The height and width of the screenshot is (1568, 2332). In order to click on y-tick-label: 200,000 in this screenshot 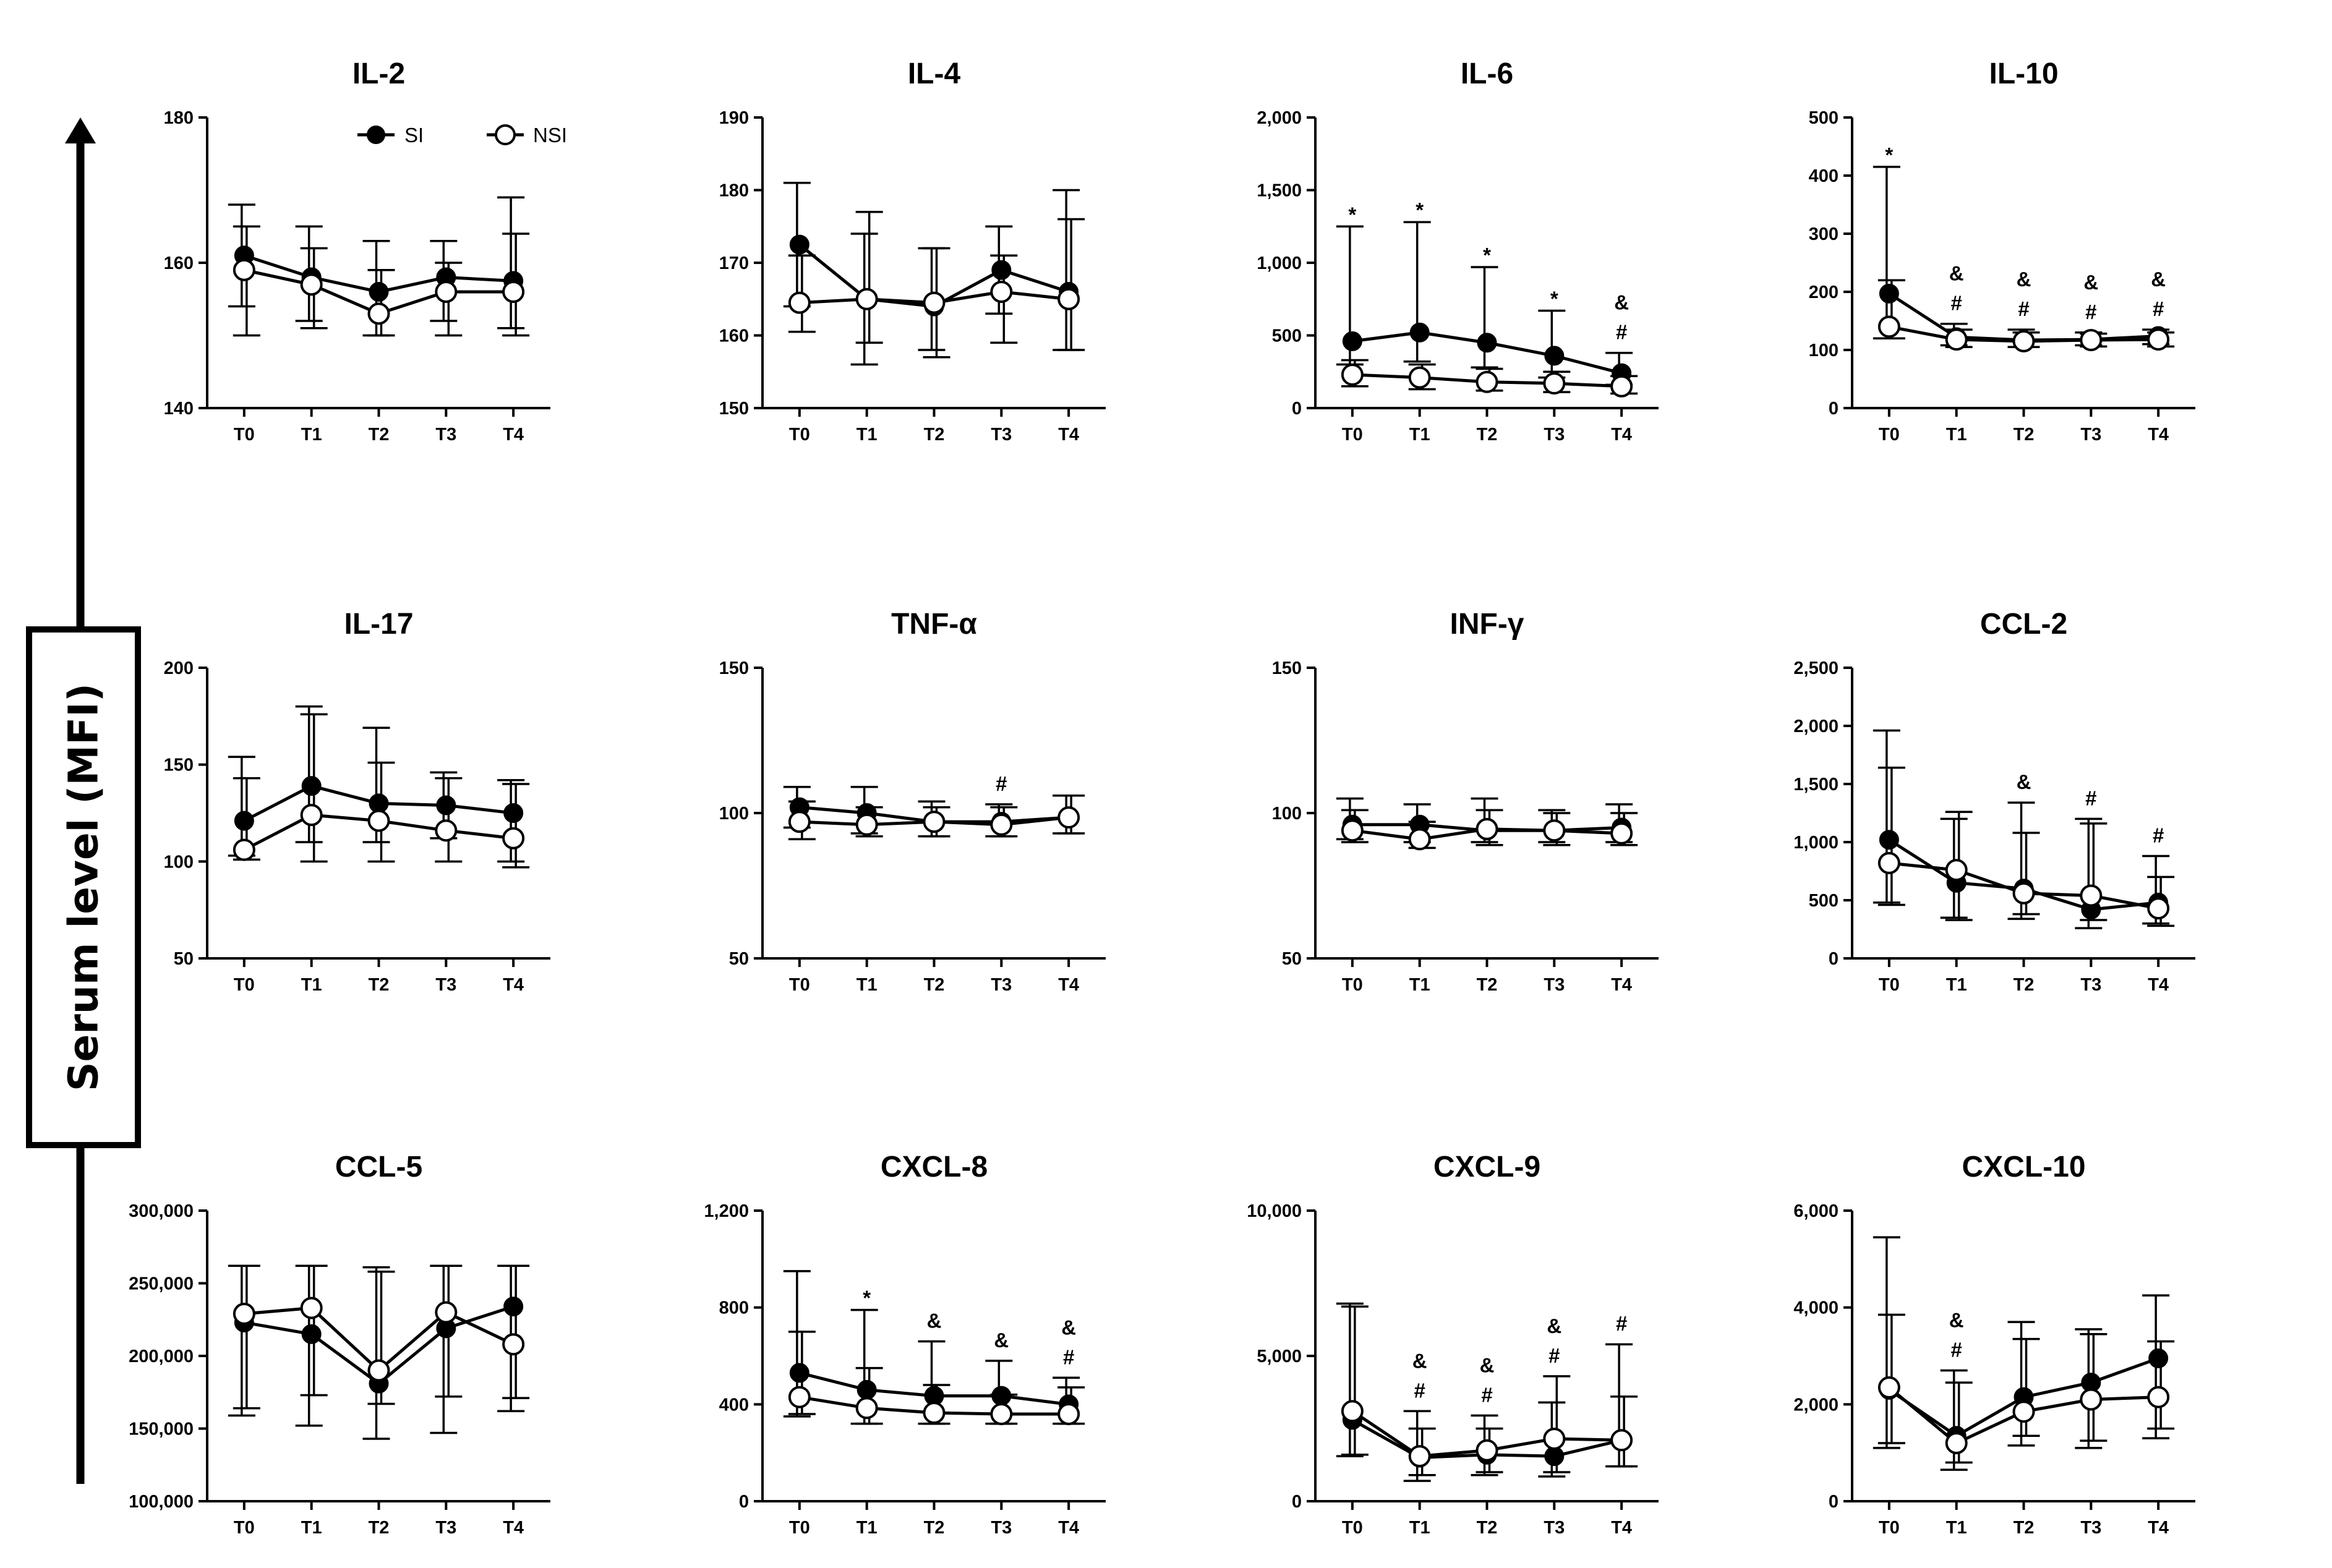, I will do `click(161, 1357)`.